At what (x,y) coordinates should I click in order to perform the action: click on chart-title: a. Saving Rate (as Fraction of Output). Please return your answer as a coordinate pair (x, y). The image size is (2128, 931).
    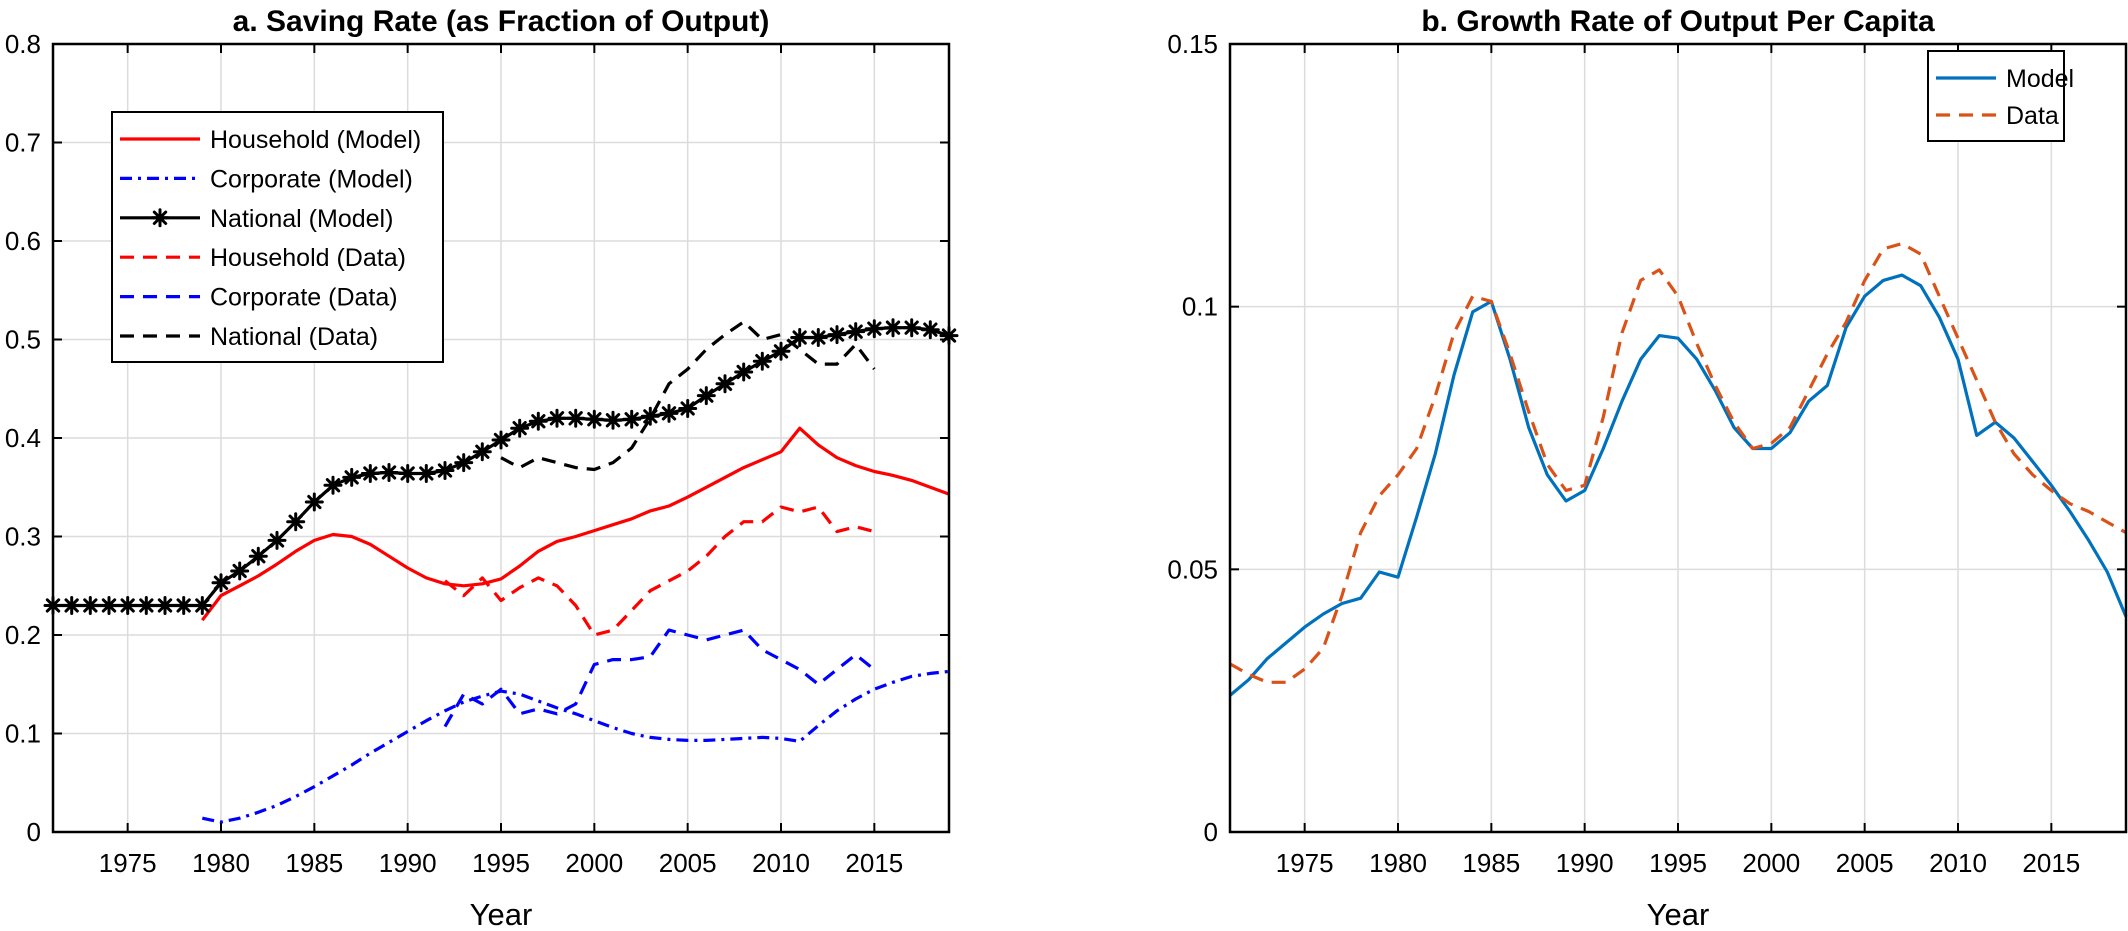
    Looking at the image, I should click on (501, 21).